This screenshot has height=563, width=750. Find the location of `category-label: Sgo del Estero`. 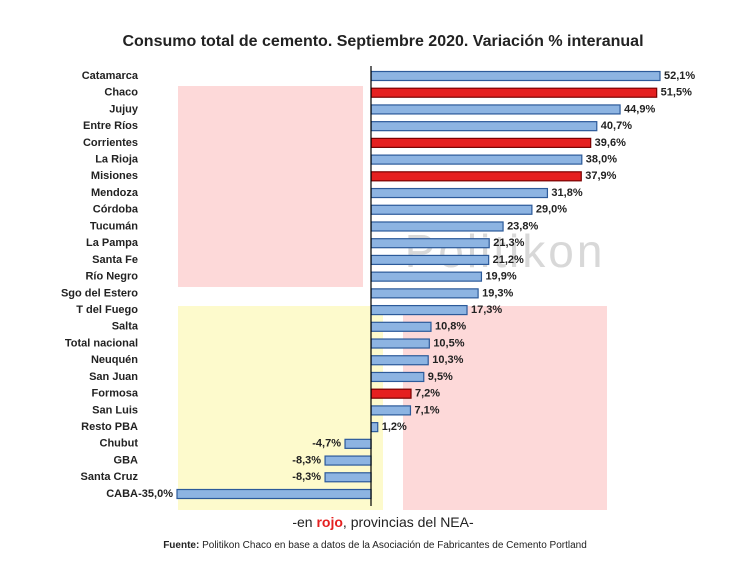

category-label: Sgo del Estero is located at coordinates (99, 293).